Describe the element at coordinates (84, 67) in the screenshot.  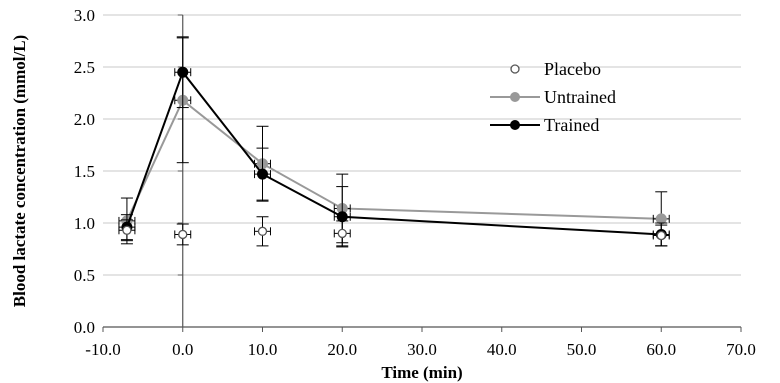
I see `y-tick-label: 2.5` at that location.